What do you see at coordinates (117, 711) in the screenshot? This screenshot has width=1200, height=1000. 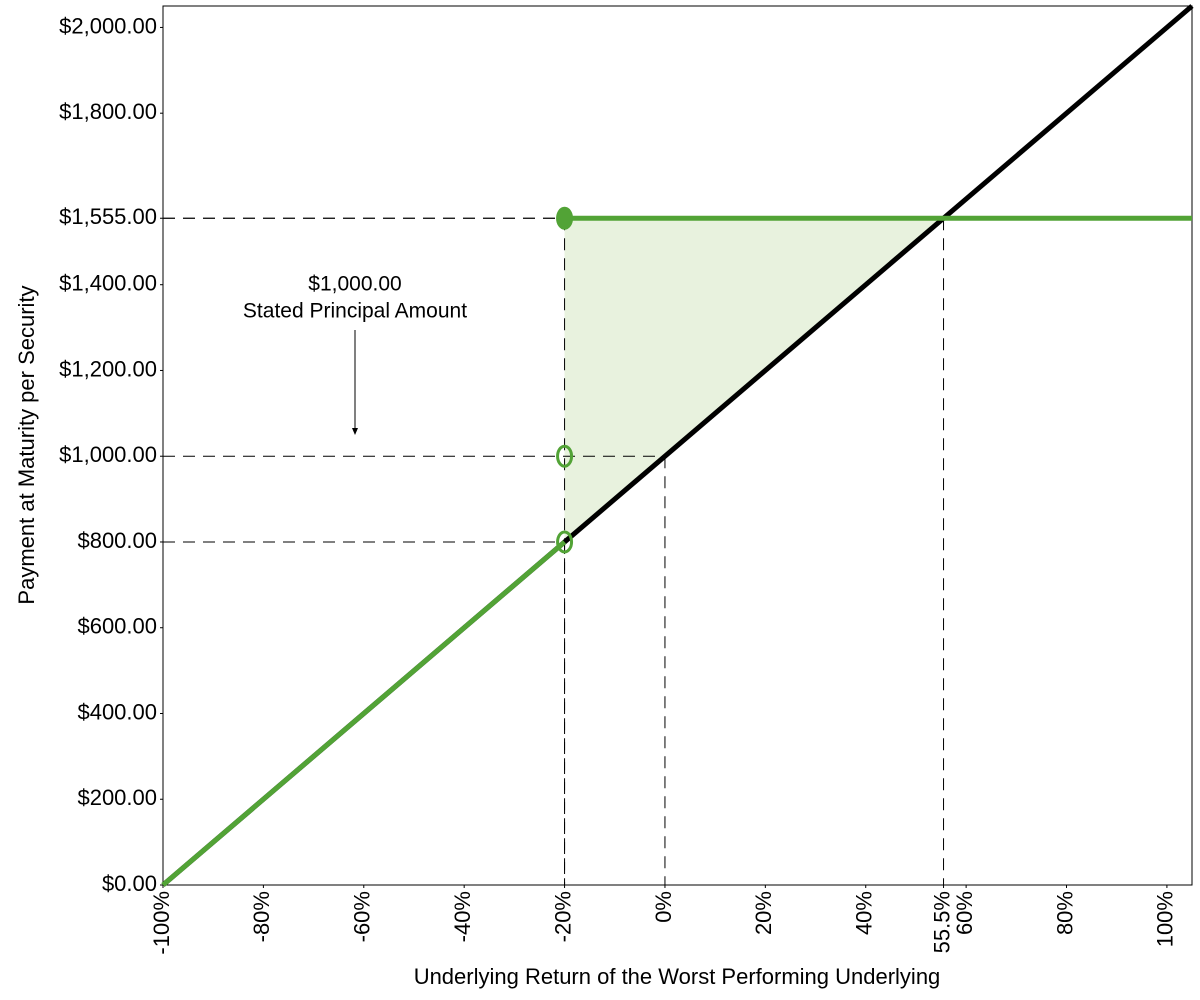 I see `y-tick-label: $400.00` at bounding box center [117, 711].